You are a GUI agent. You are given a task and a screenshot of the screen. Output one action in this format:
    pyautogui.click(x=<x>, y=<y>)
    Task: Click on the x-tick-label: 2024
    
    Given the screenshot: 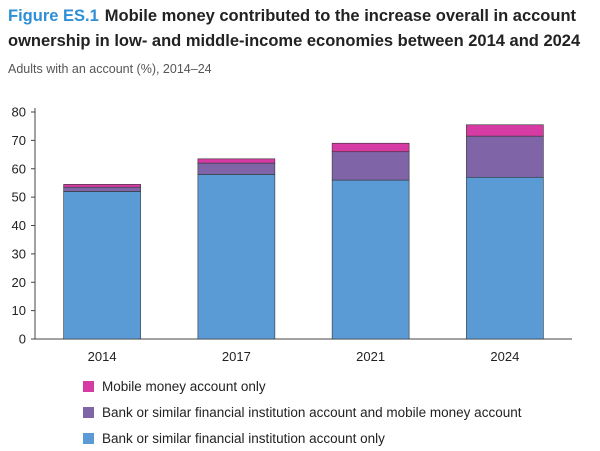 What is the action you would take?
    pyautogui.click(x=504, y=356)
    